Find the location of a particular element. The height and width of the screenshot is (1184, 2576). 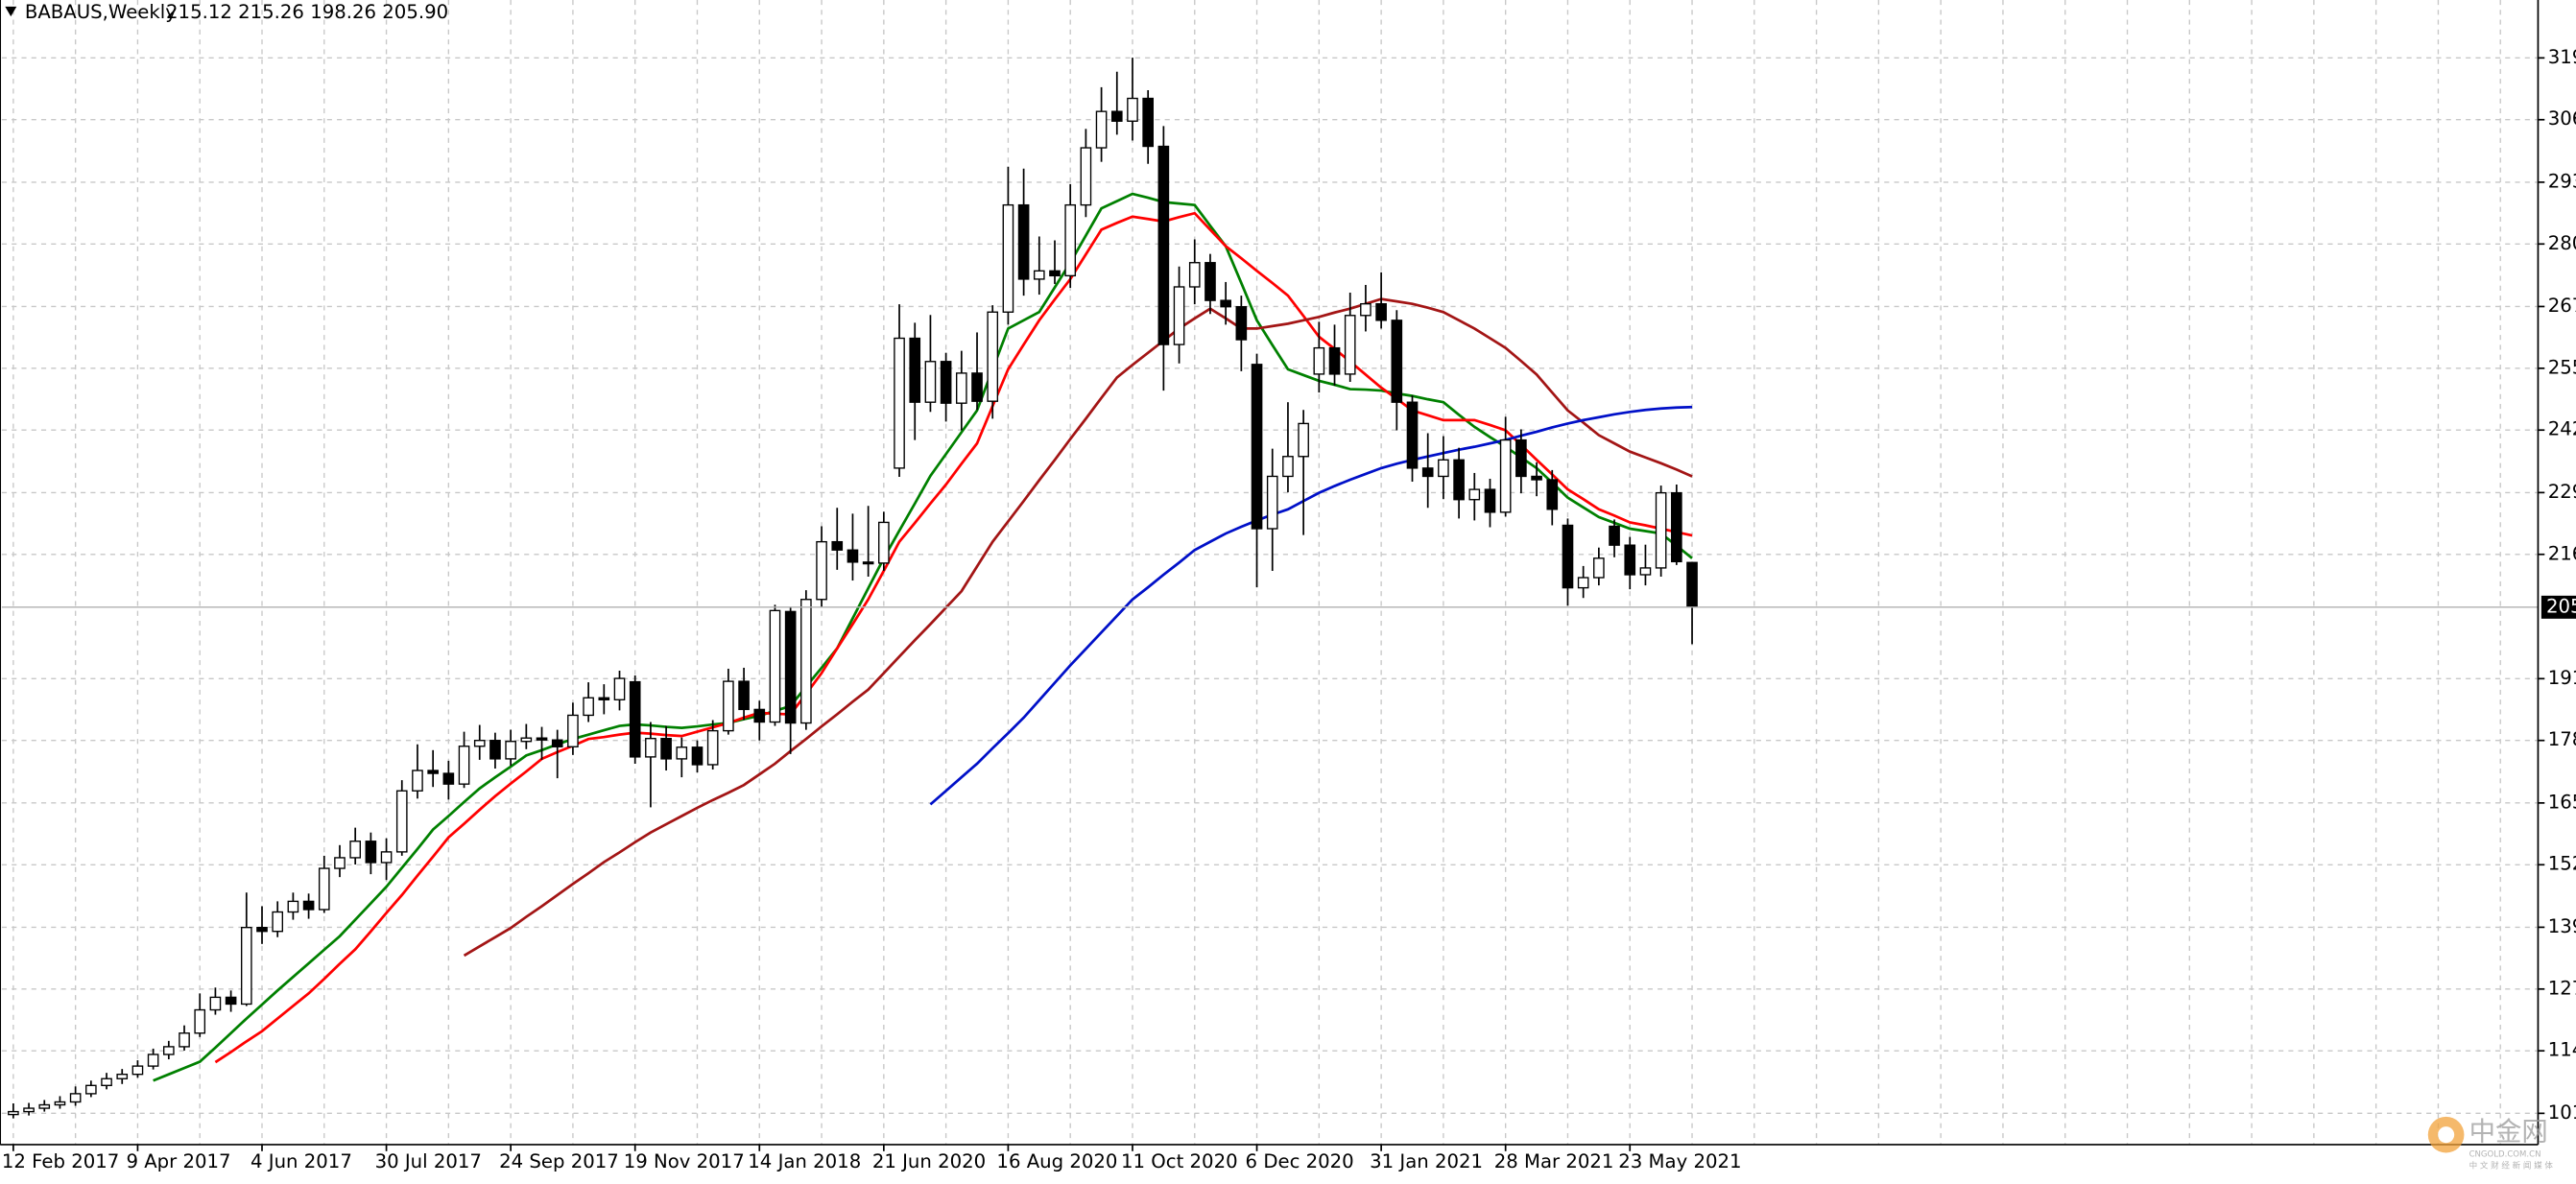

y-tick-label: 101.45 is located at coordinates (2562, 1112).